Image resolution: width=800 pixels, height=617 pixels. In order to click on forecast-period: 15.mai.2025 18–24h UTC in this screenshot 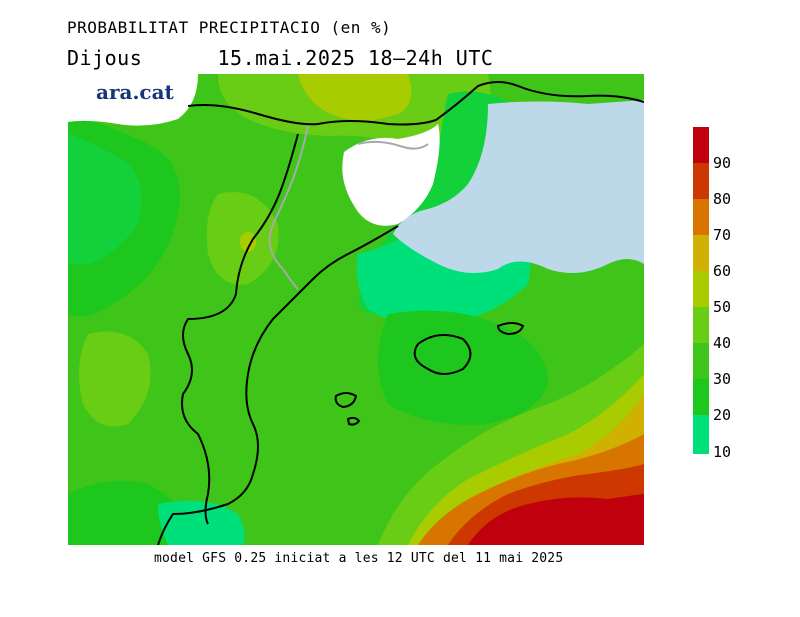, I will do `click(355, 58)`.